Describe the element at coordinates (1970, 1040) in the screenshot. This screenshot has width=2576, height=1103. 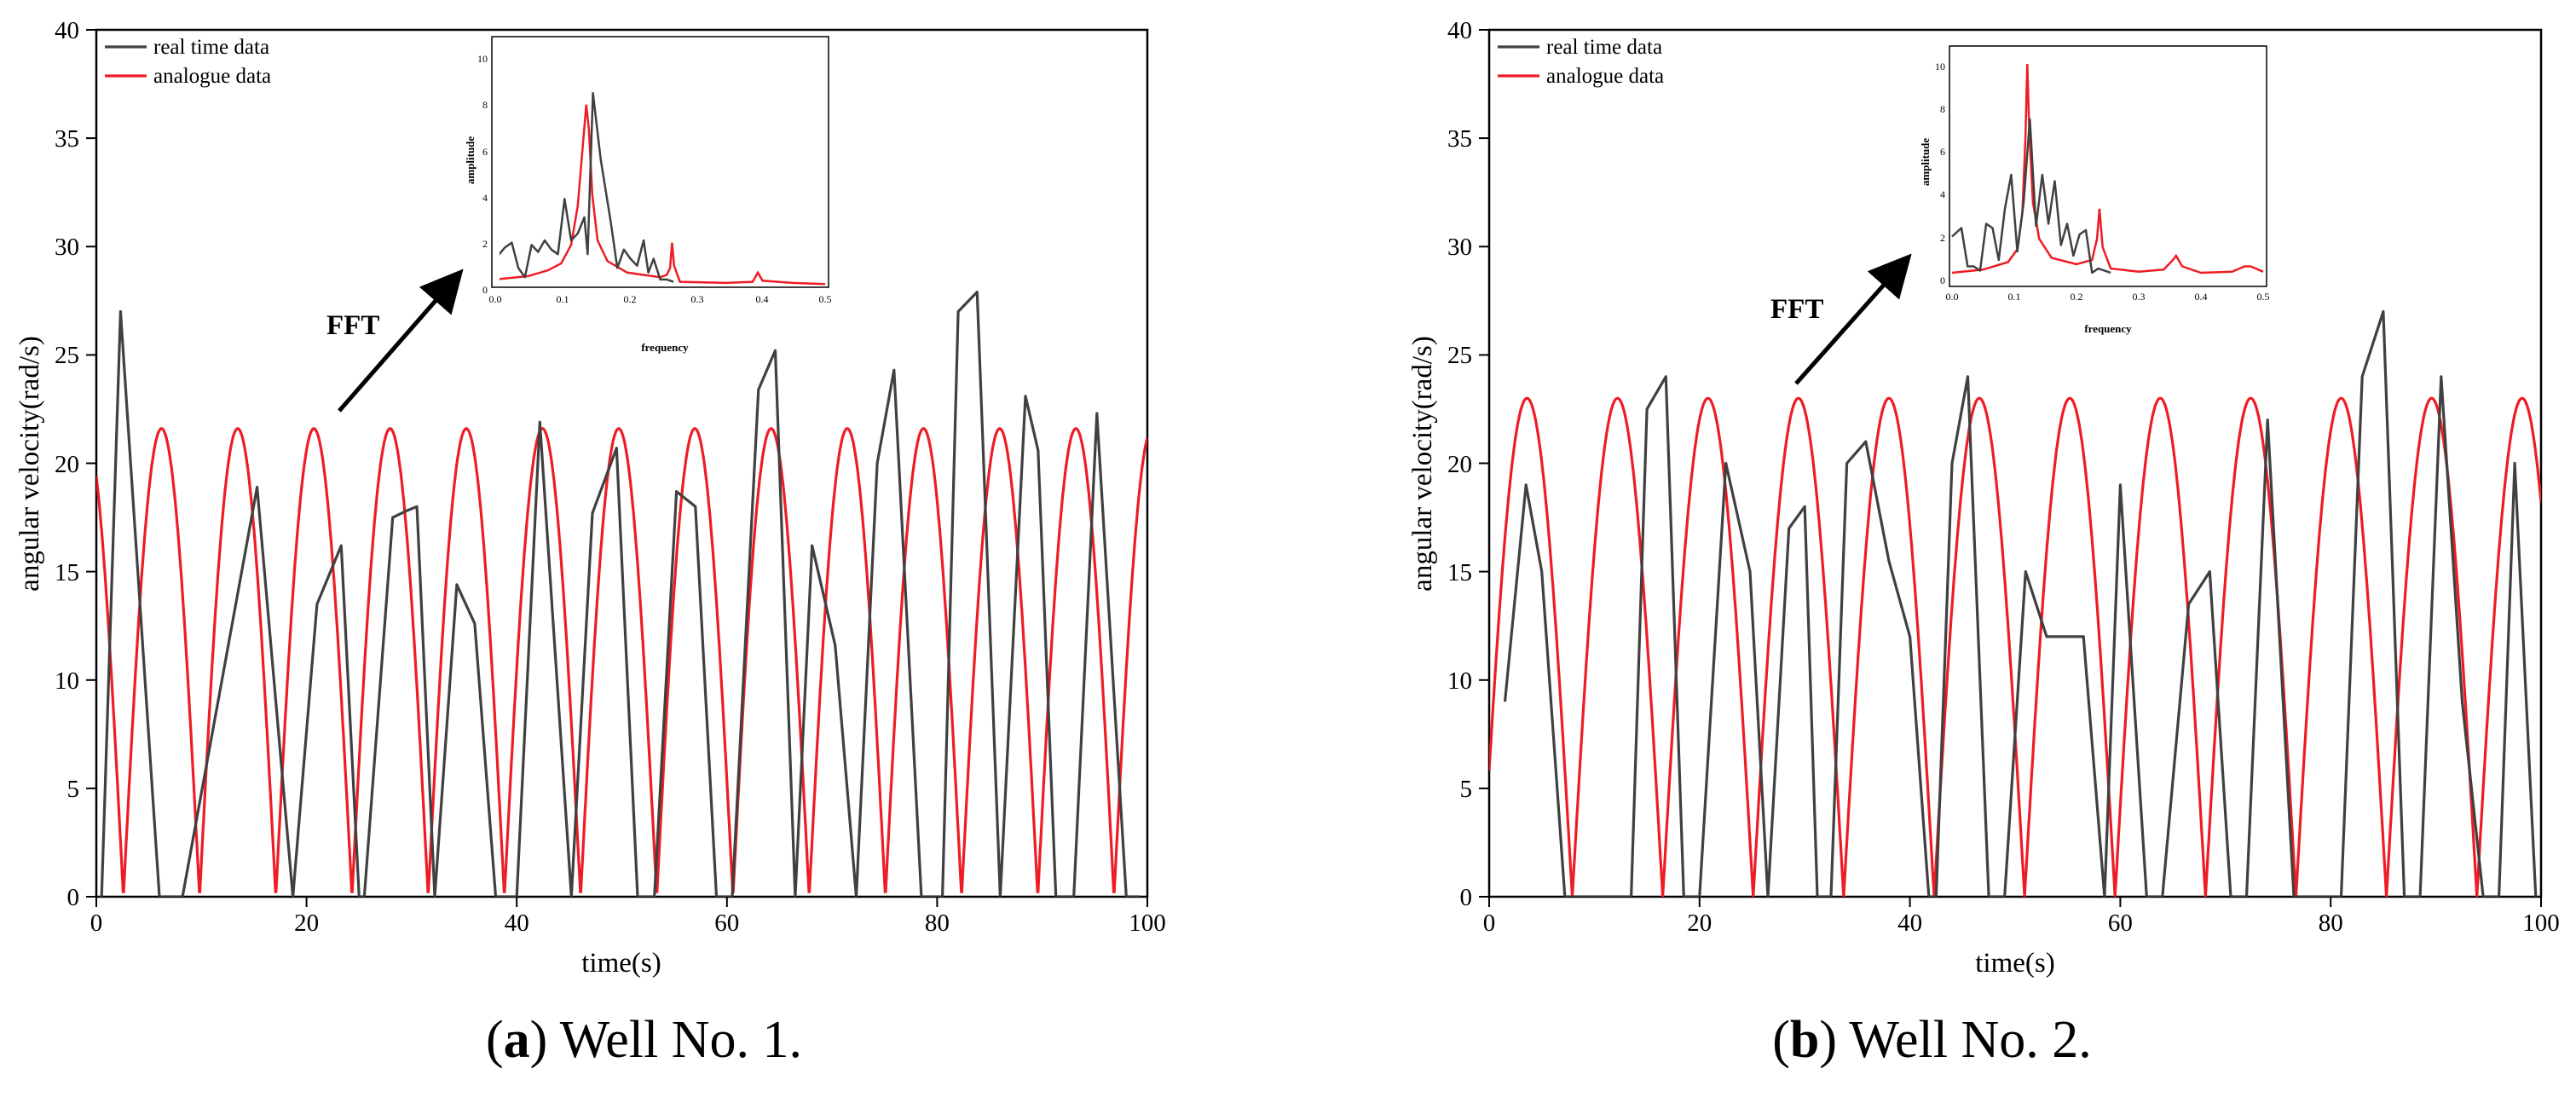
I see `caption-text: Well No. 2.` at that location.